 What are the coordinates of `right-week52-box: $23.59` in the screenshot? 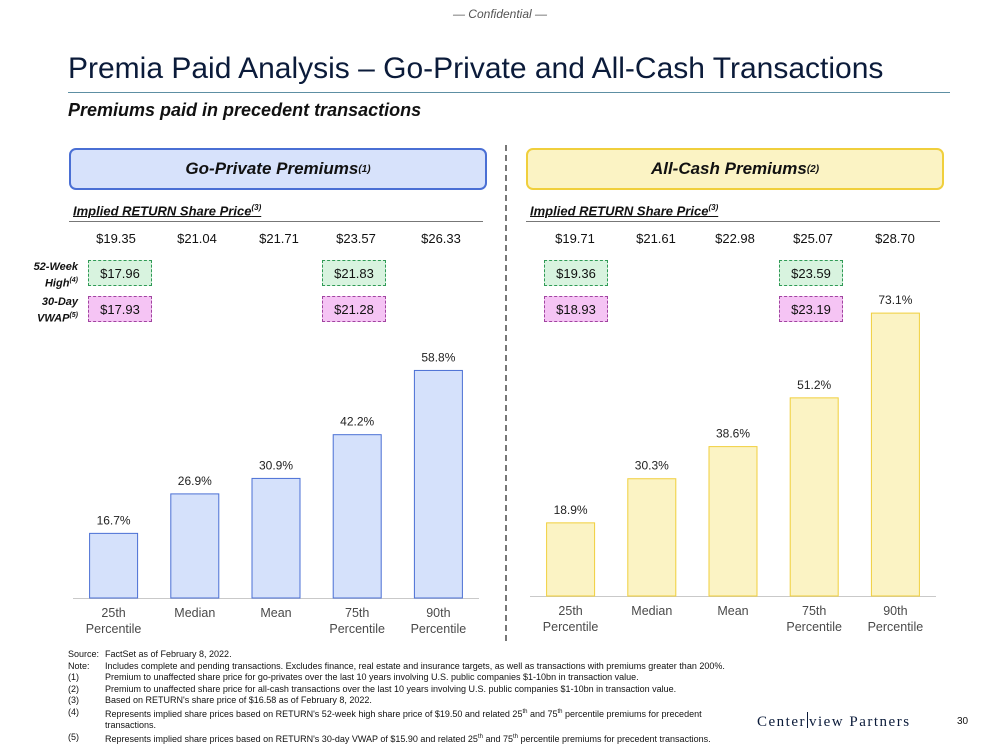 It's located at (811, 273).